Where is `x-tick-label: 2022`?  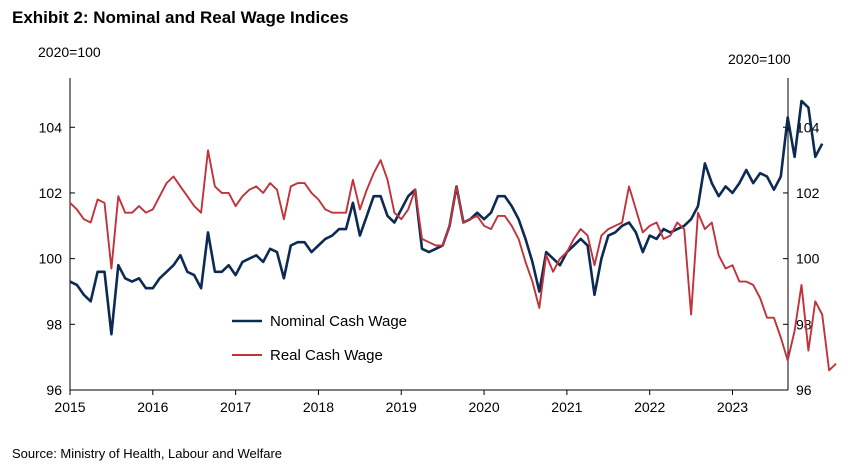 x-tick-label: 2022 is located at coordinates (649, 407).